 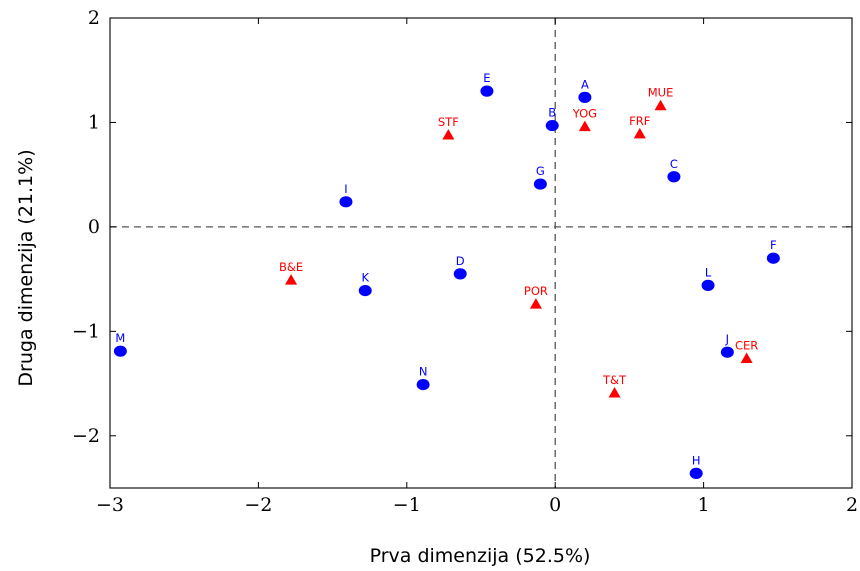 I want to click on point-label: G, so click(x=540, y=171).